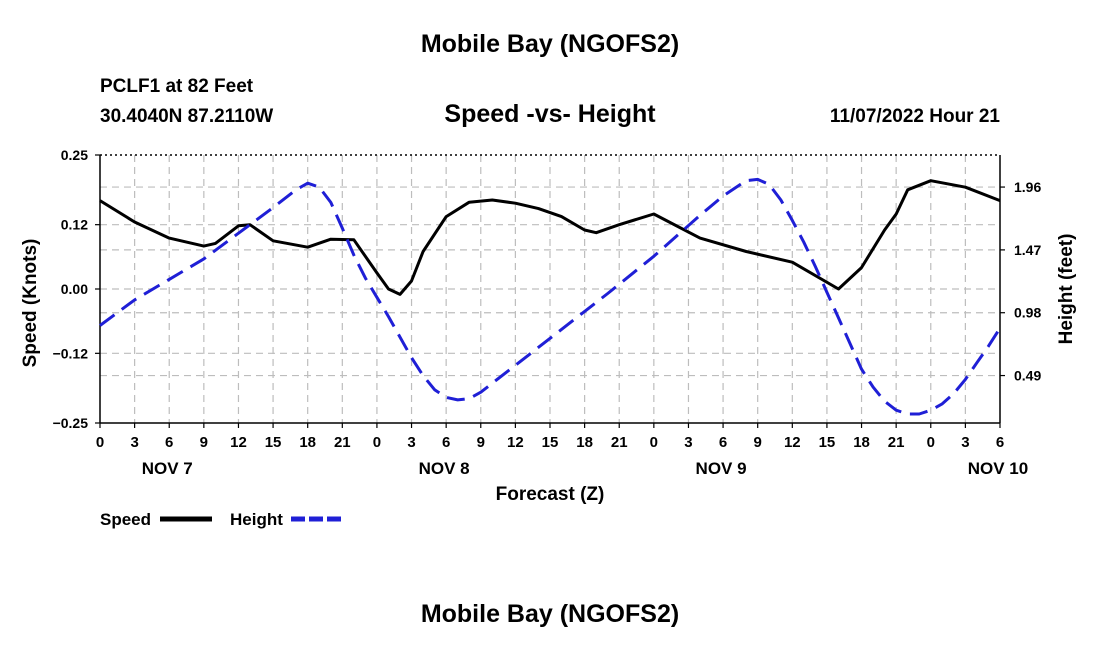 The image size is (1100, 650). Describe the element at coordinates (721, 468) in the screenshot. I see `day-label: NOV 9` at that location.